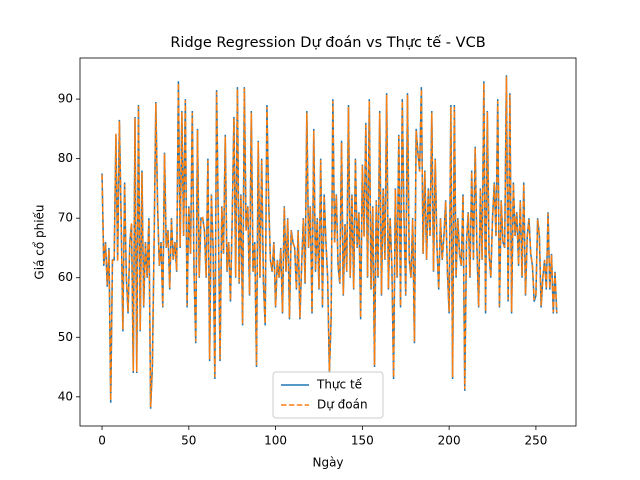 This screenshot has height=480, width=640. What do you see at coordinates (449, 441) in the screenshot?
I see `x-tick-label: 200` at bounding box center [449, 441].